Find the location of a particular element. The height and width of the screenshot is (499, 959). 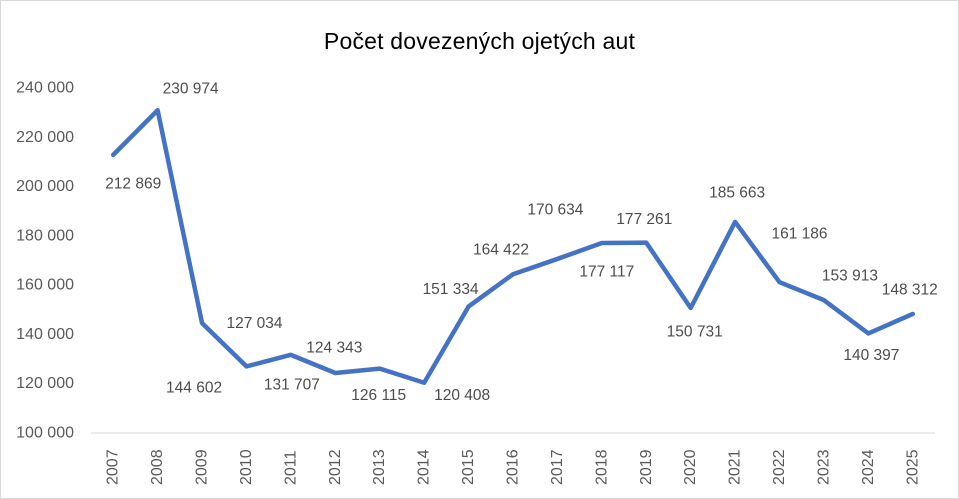

x-axis-tick-label: 2009 is located at coordinates (202, 467).